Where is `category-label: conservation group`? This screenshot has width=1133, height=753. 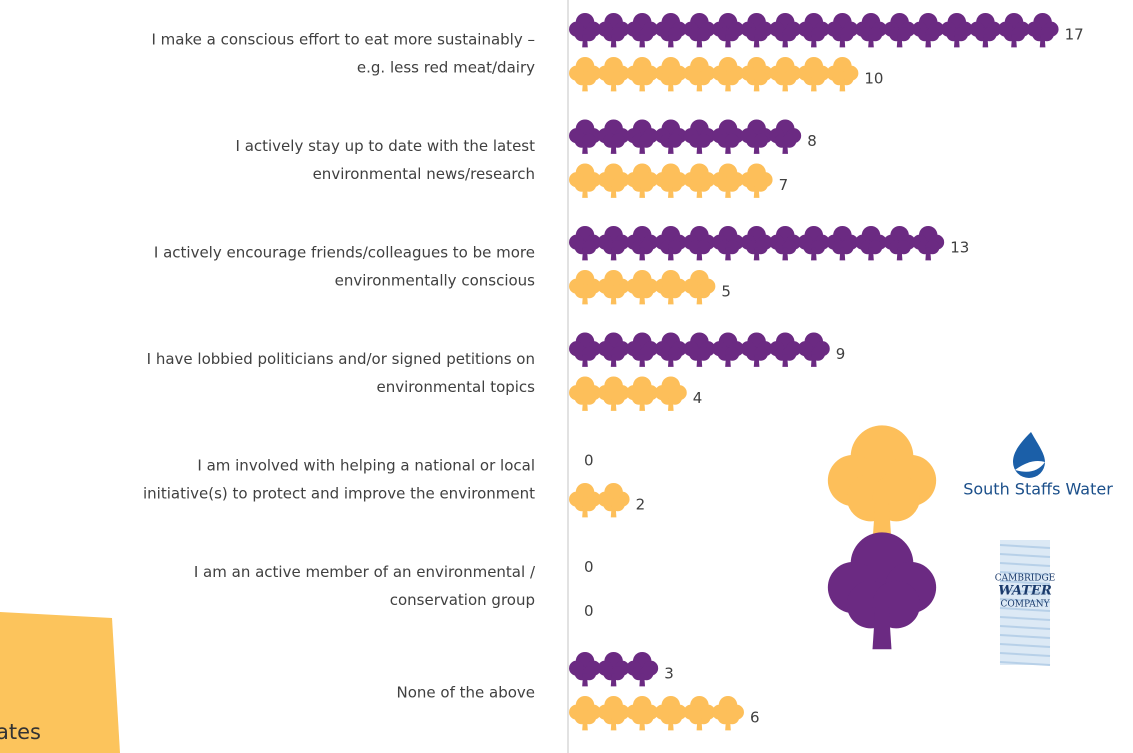 category-label: conservation group is located at coordinates (462, 600).